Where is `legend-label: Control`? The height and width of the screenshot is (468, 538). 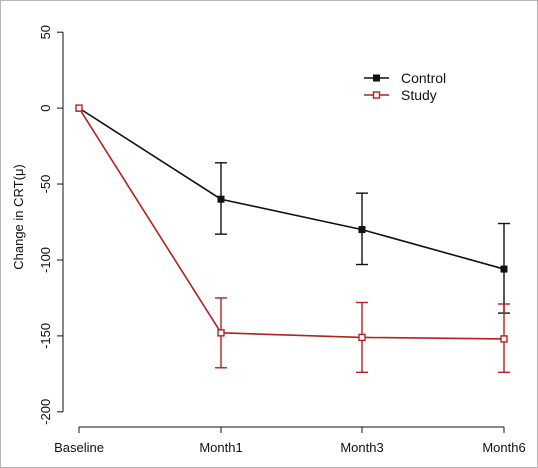
legend-label: Control is located at coordinates (423, 78).